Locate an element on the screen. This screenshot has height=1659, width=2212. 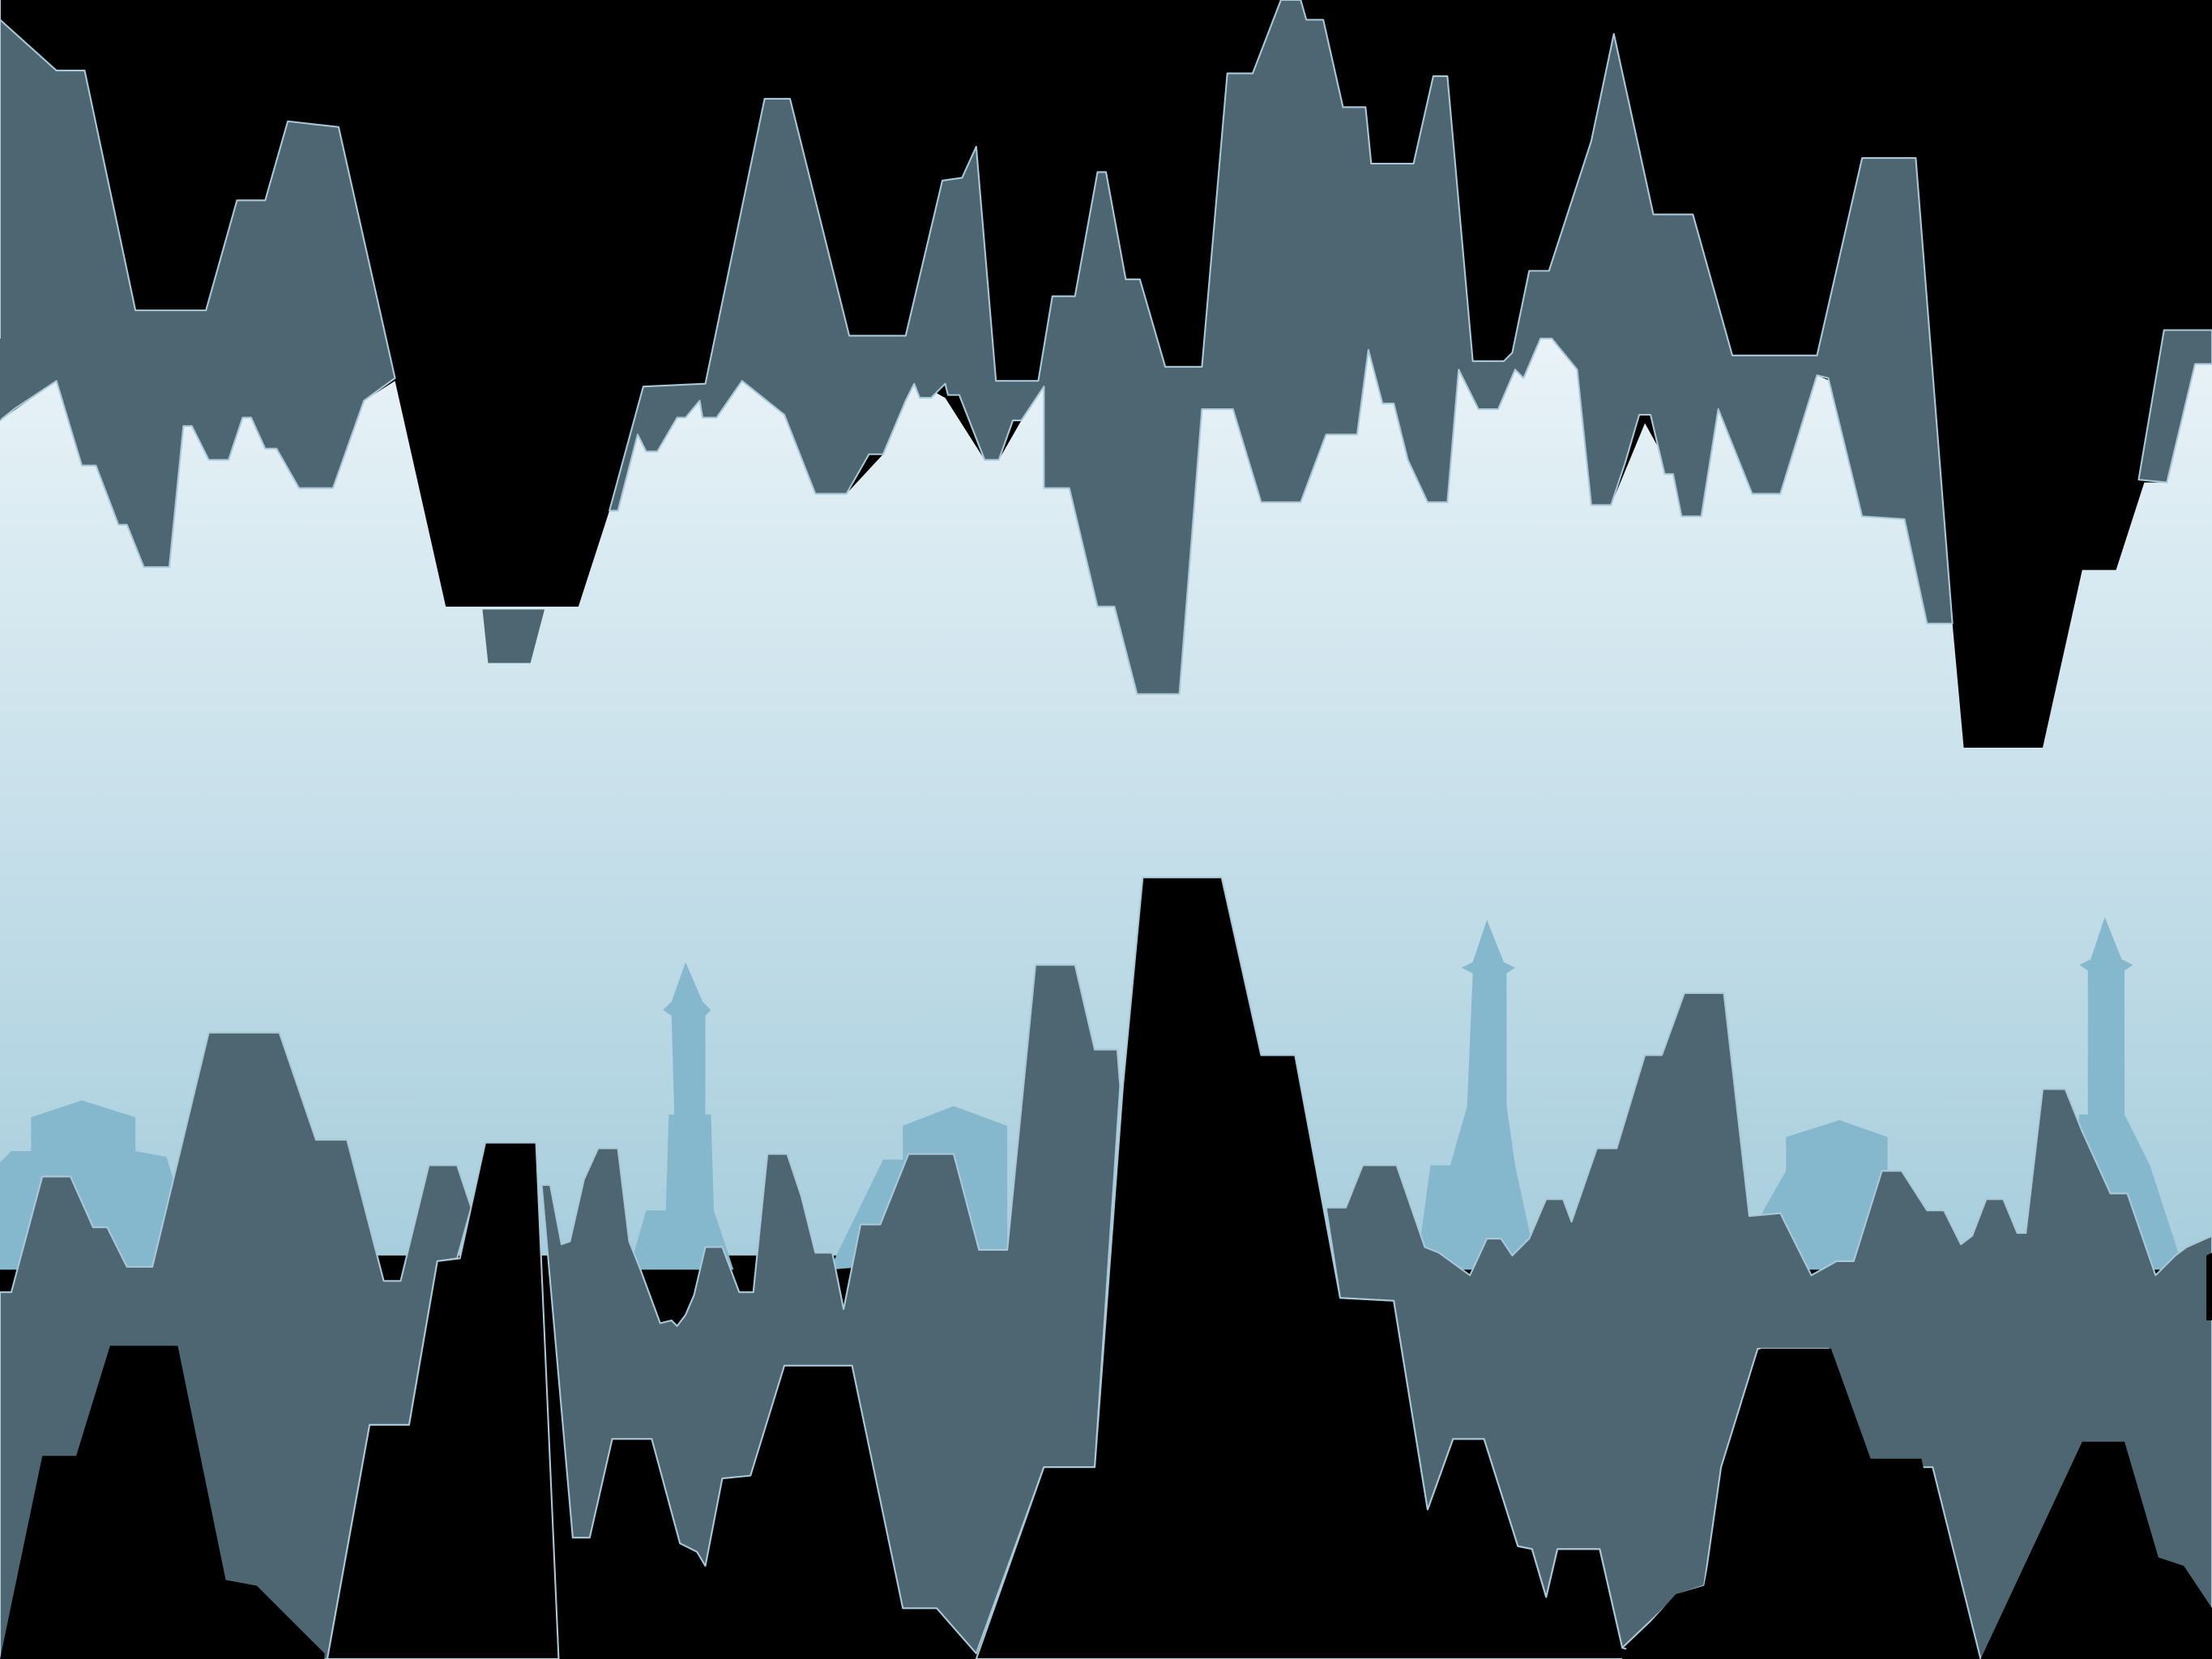
stalactite-small is located at coordinates (513, 636).